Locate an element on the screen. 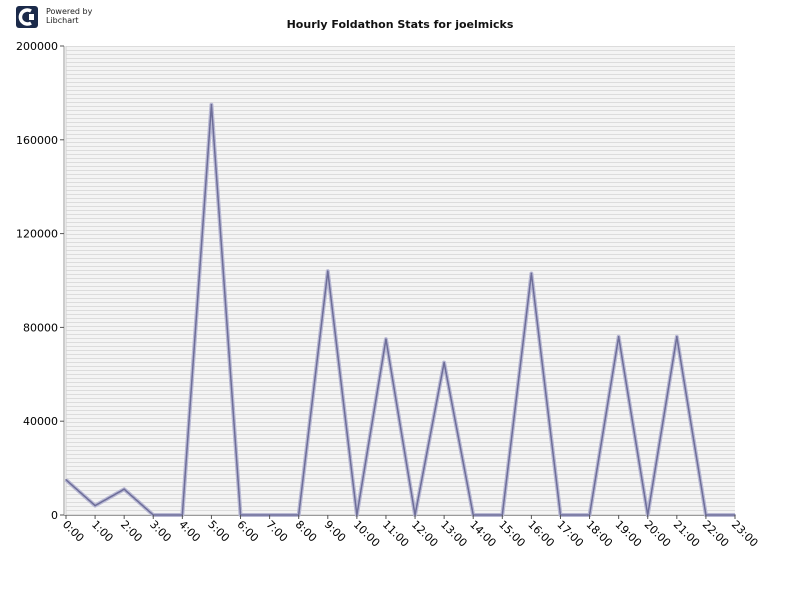  x-tick-label: 21:00 is located at coordinates (687, 534).